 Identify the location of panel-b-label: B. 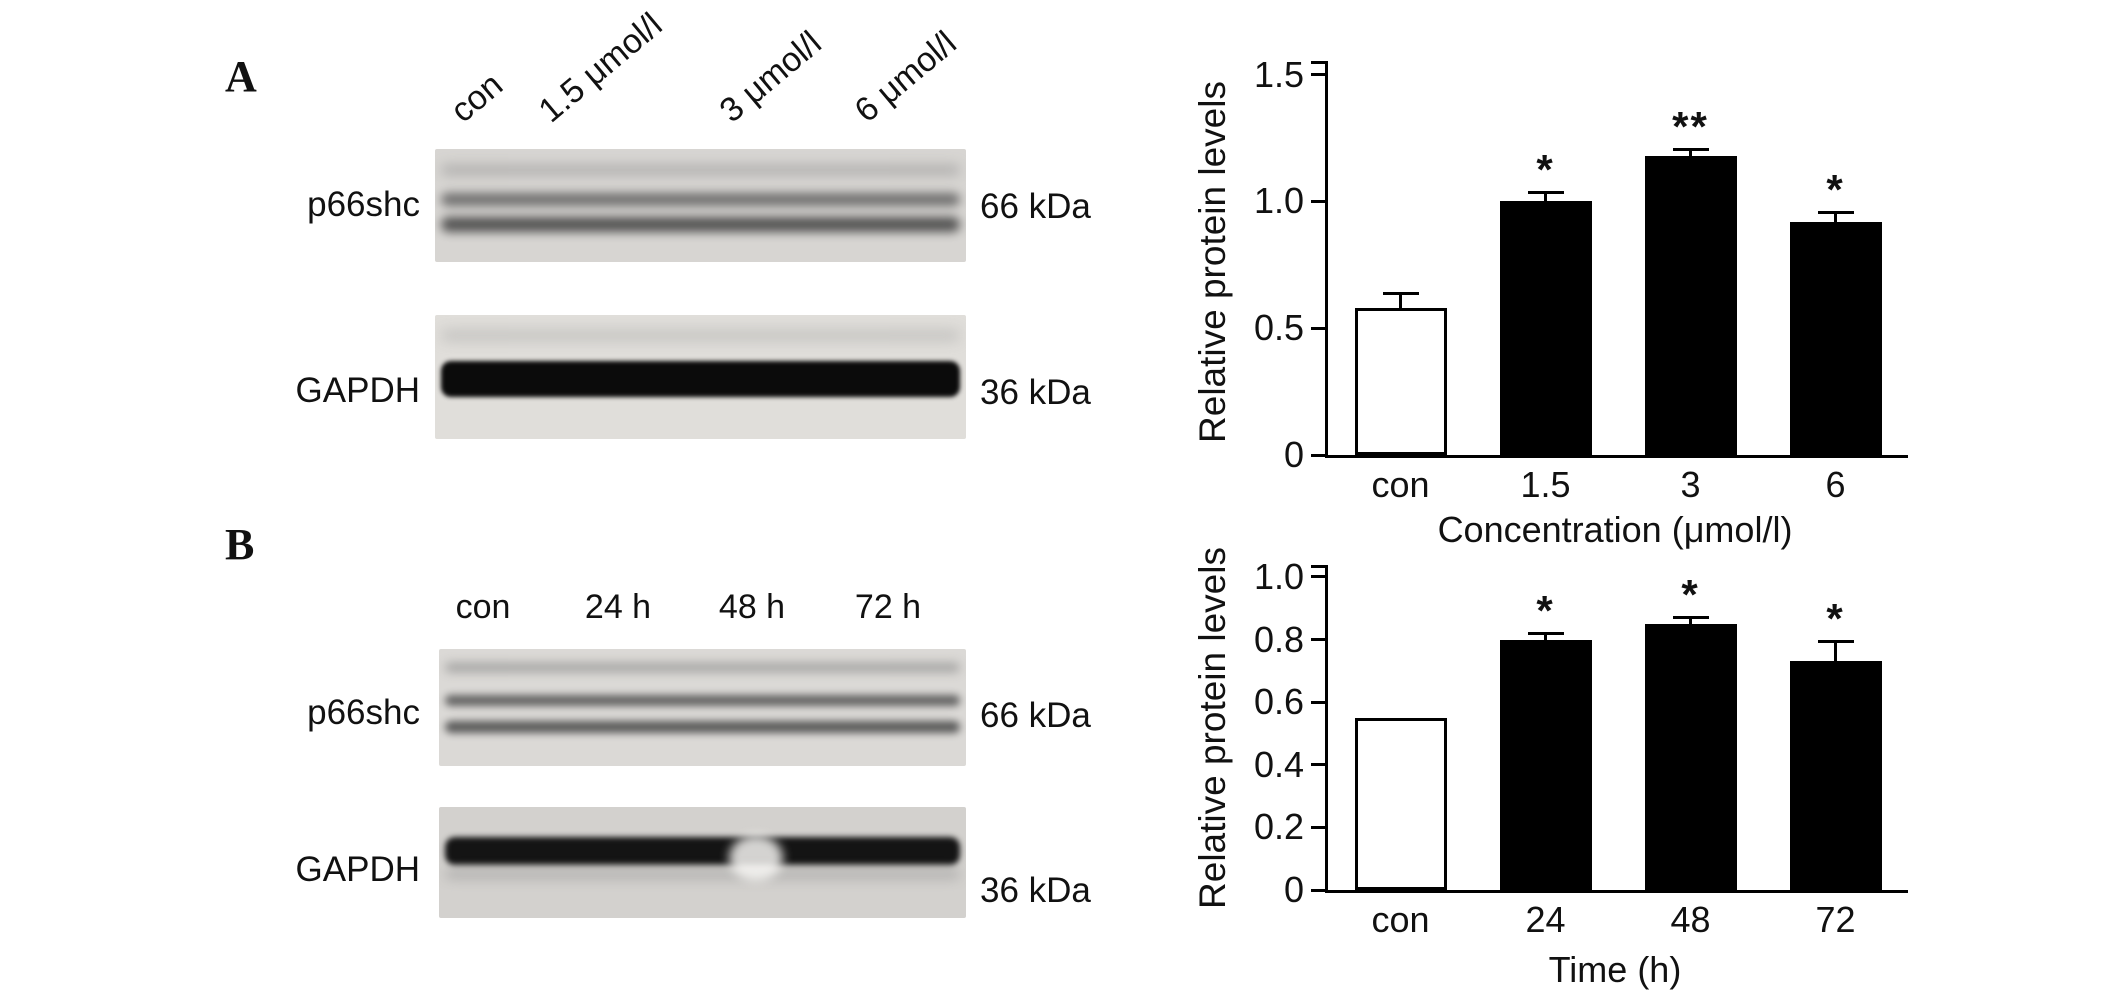
(240, 544).